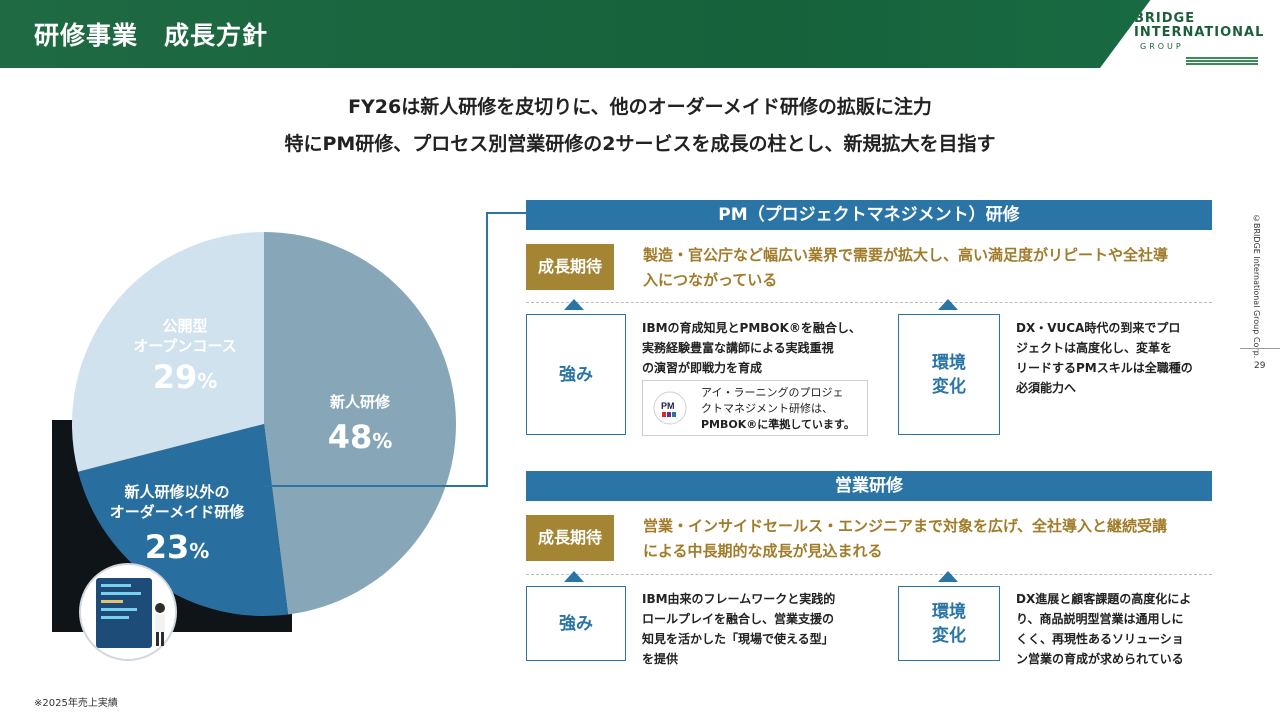  I want to click on slice-name: 新人研修, so click(359, 402).